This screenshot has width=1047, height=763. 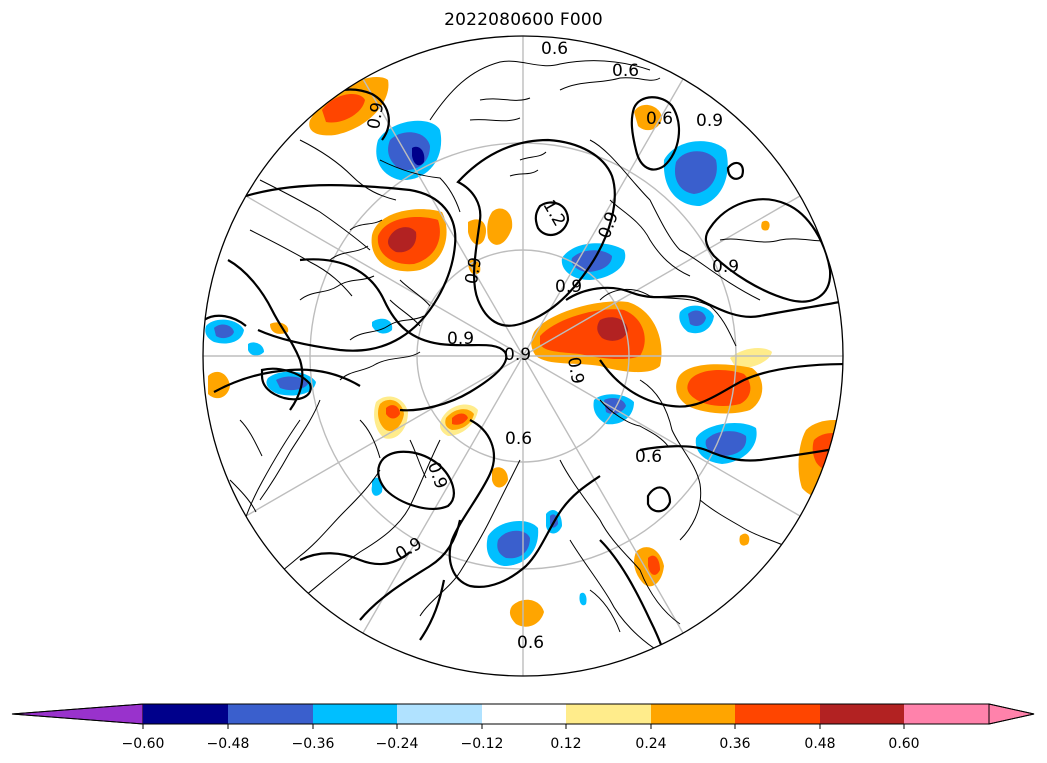 I want to click on colorbar-tick-label: 0.36, so click(x=734, y=744).